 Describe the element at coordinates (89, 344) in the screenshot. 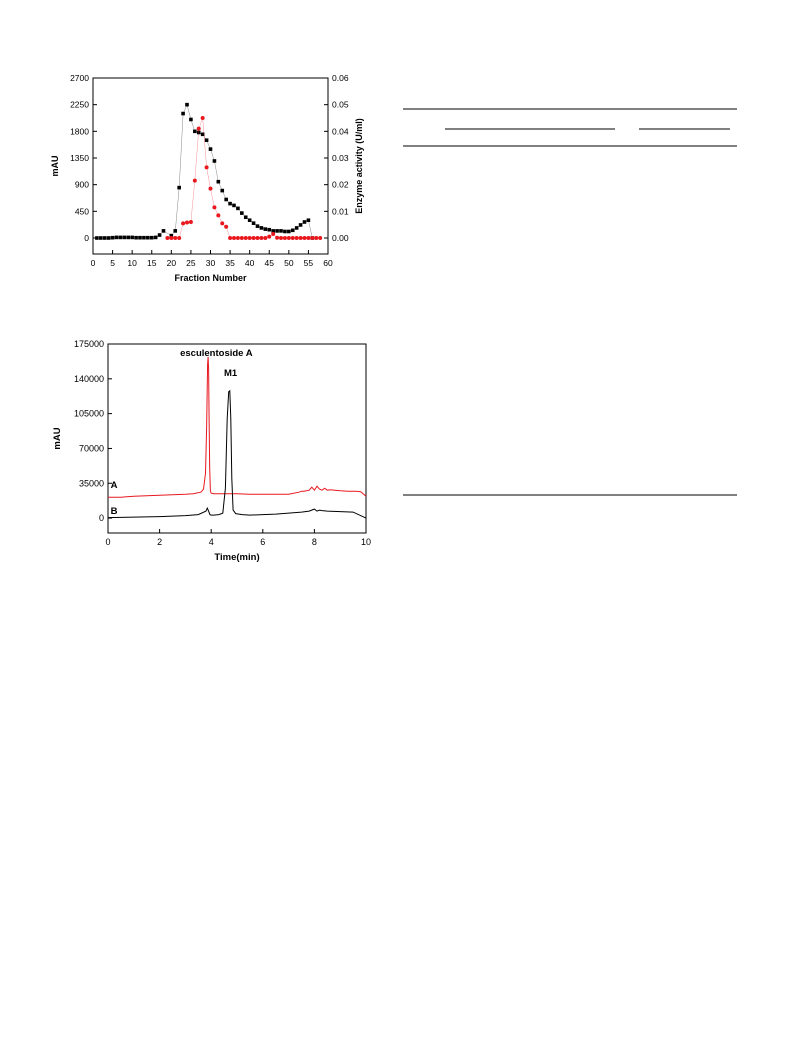

I see `y-tick-label: 175000` at that location.